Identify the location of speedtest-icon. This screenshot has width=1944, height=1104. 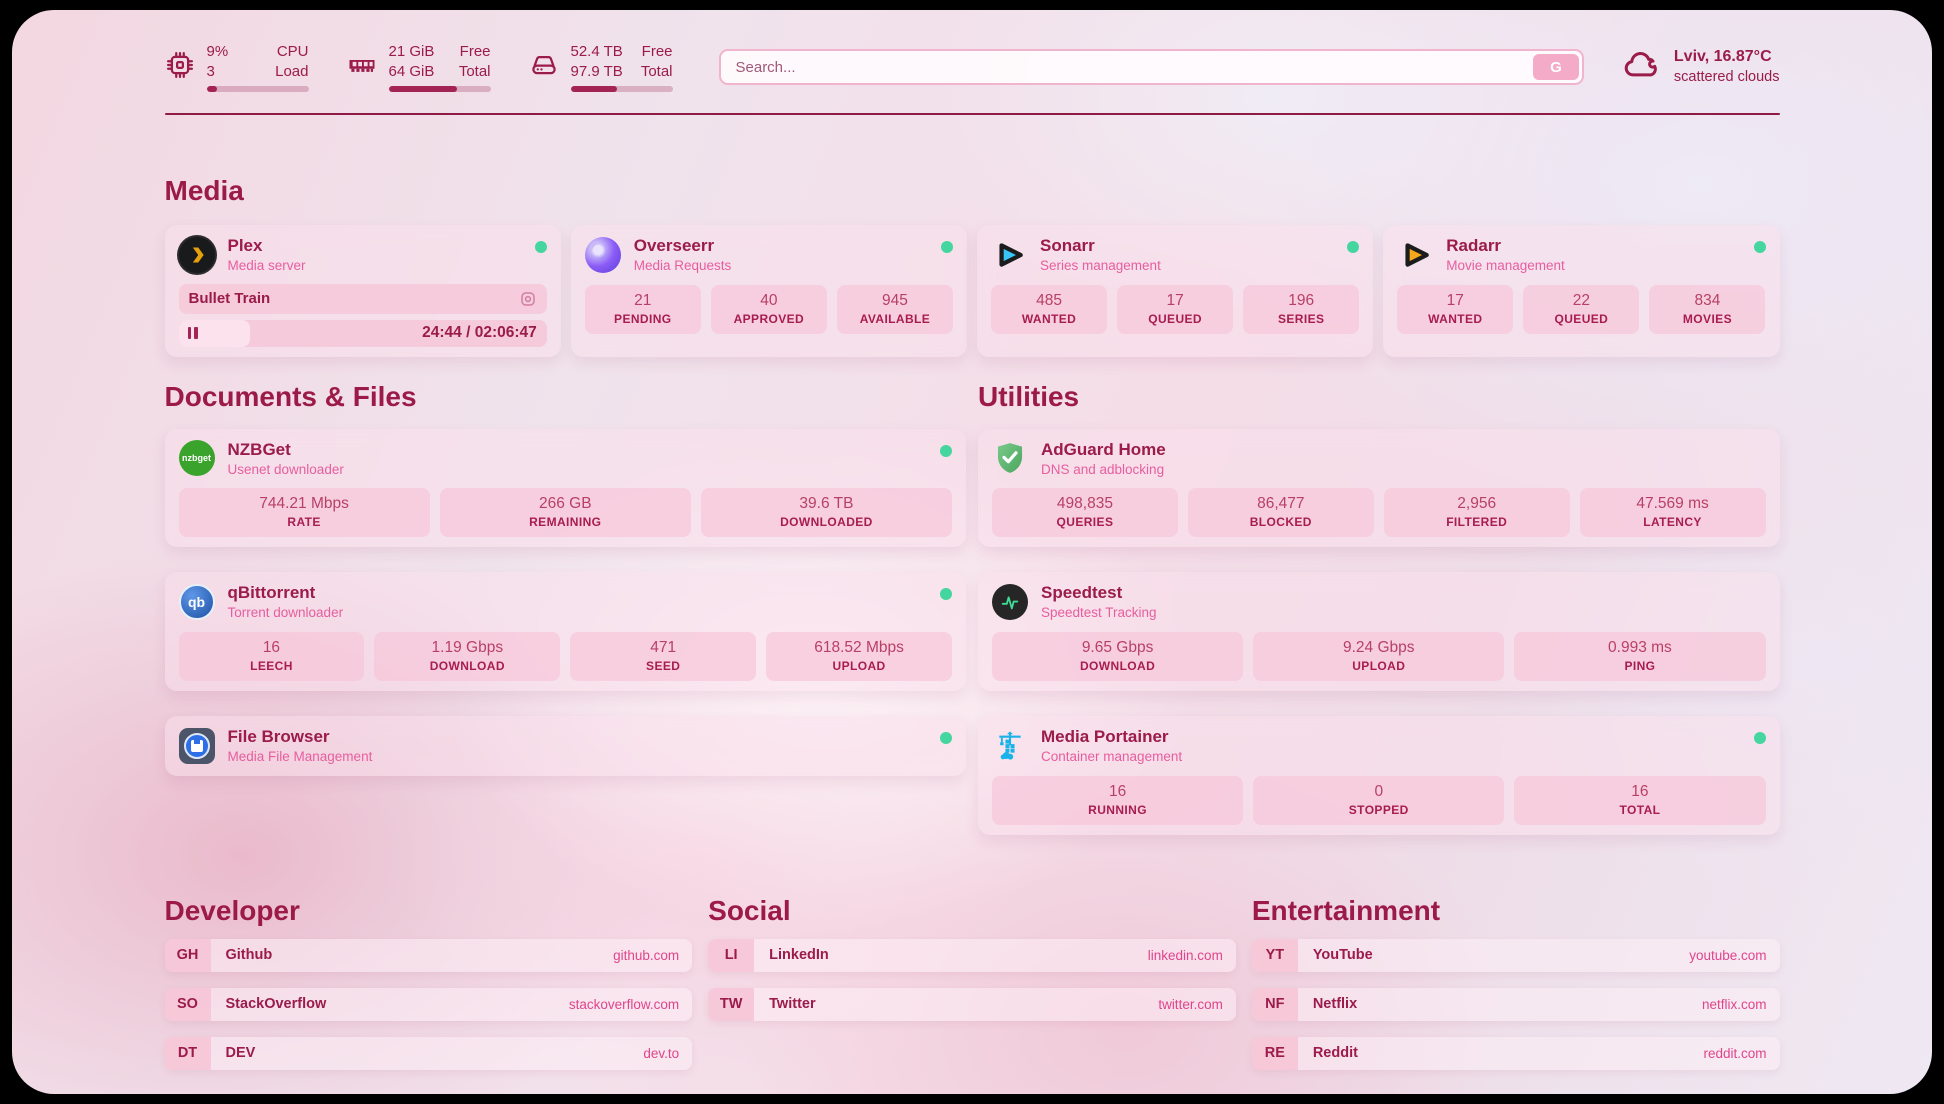
(1010, 602).